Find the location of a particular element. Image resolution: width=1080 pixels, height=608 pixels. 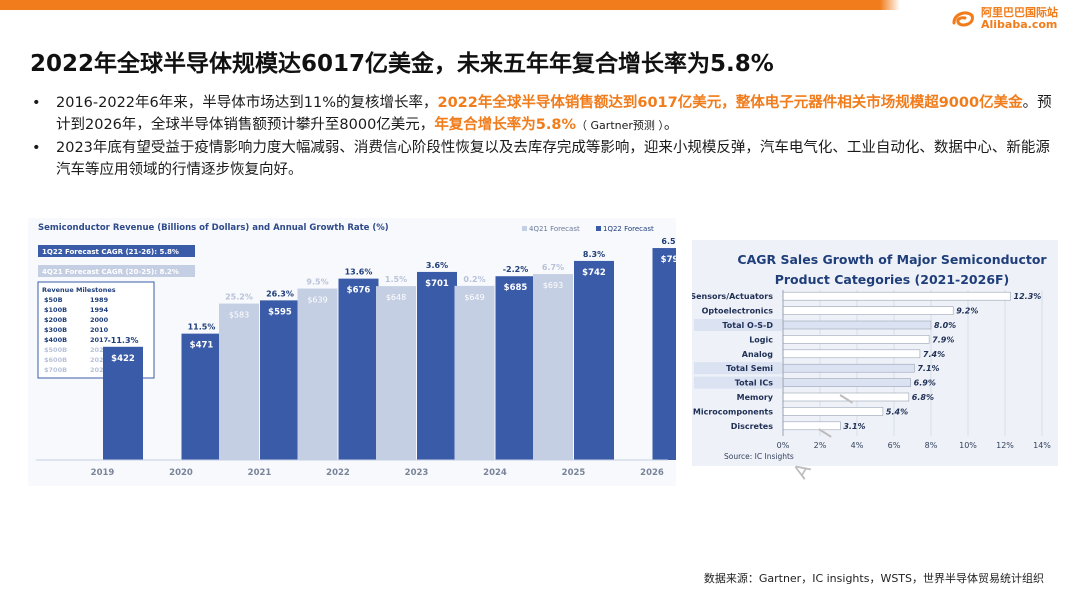

bullet-text: 。预计到2026年，全球半导体销售额预计攀升至8000亿美元， is located at coordinates (554, 114).